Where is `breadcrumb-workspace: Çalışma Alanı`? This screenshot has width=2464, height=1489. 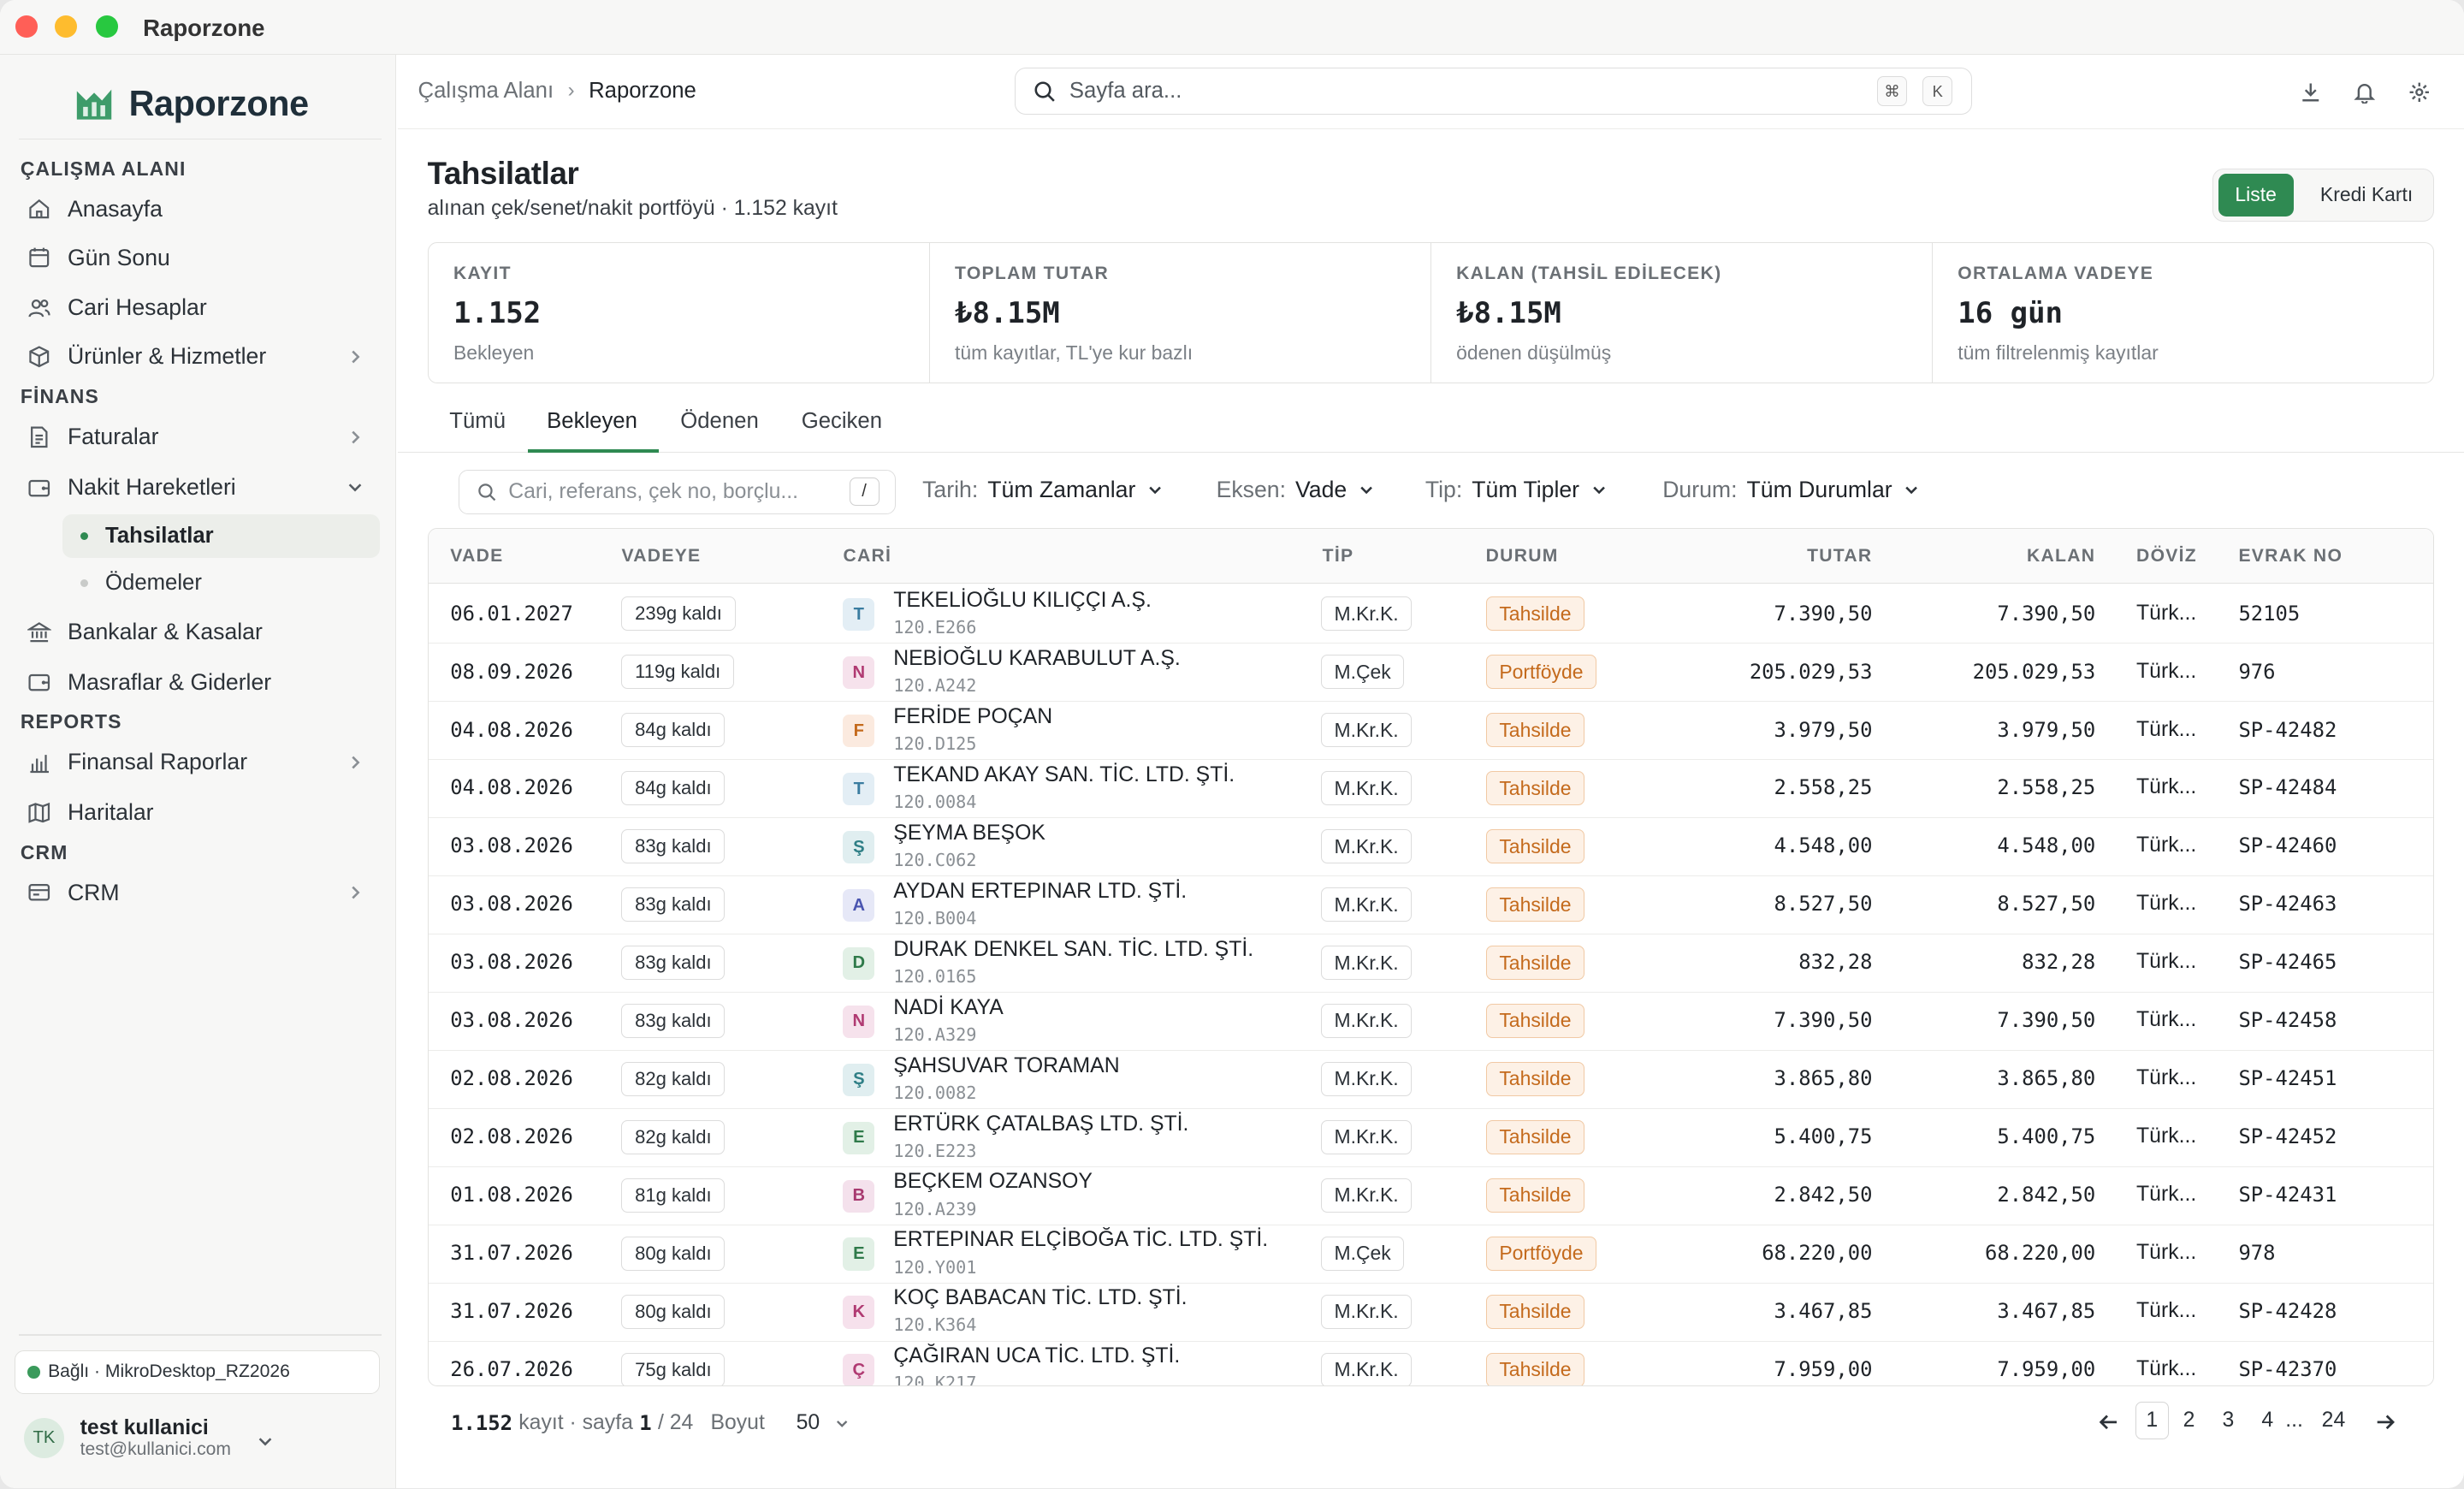 breadcrumb-workspace: Çalışma Alanı is located at coordinates (486, 90).